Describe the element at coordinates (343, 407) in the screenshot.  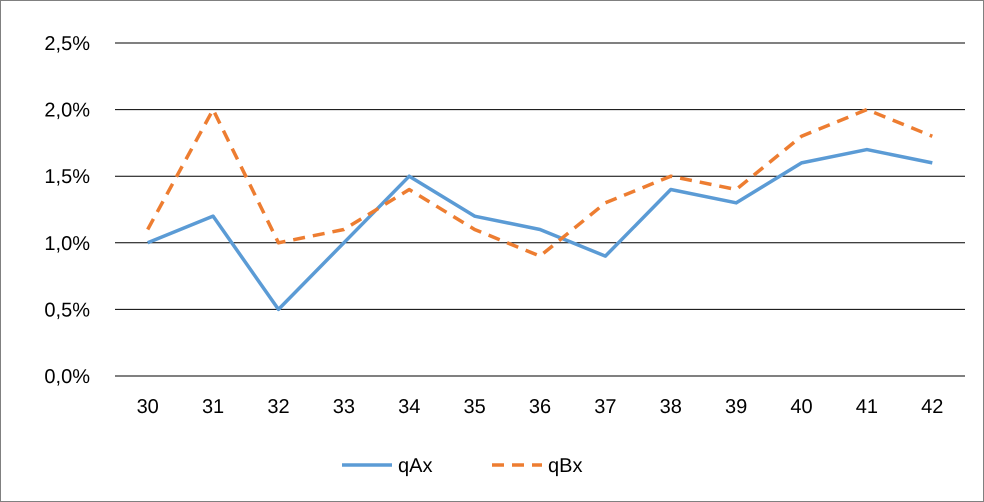
I see `x-tick-label: 33` at that location.